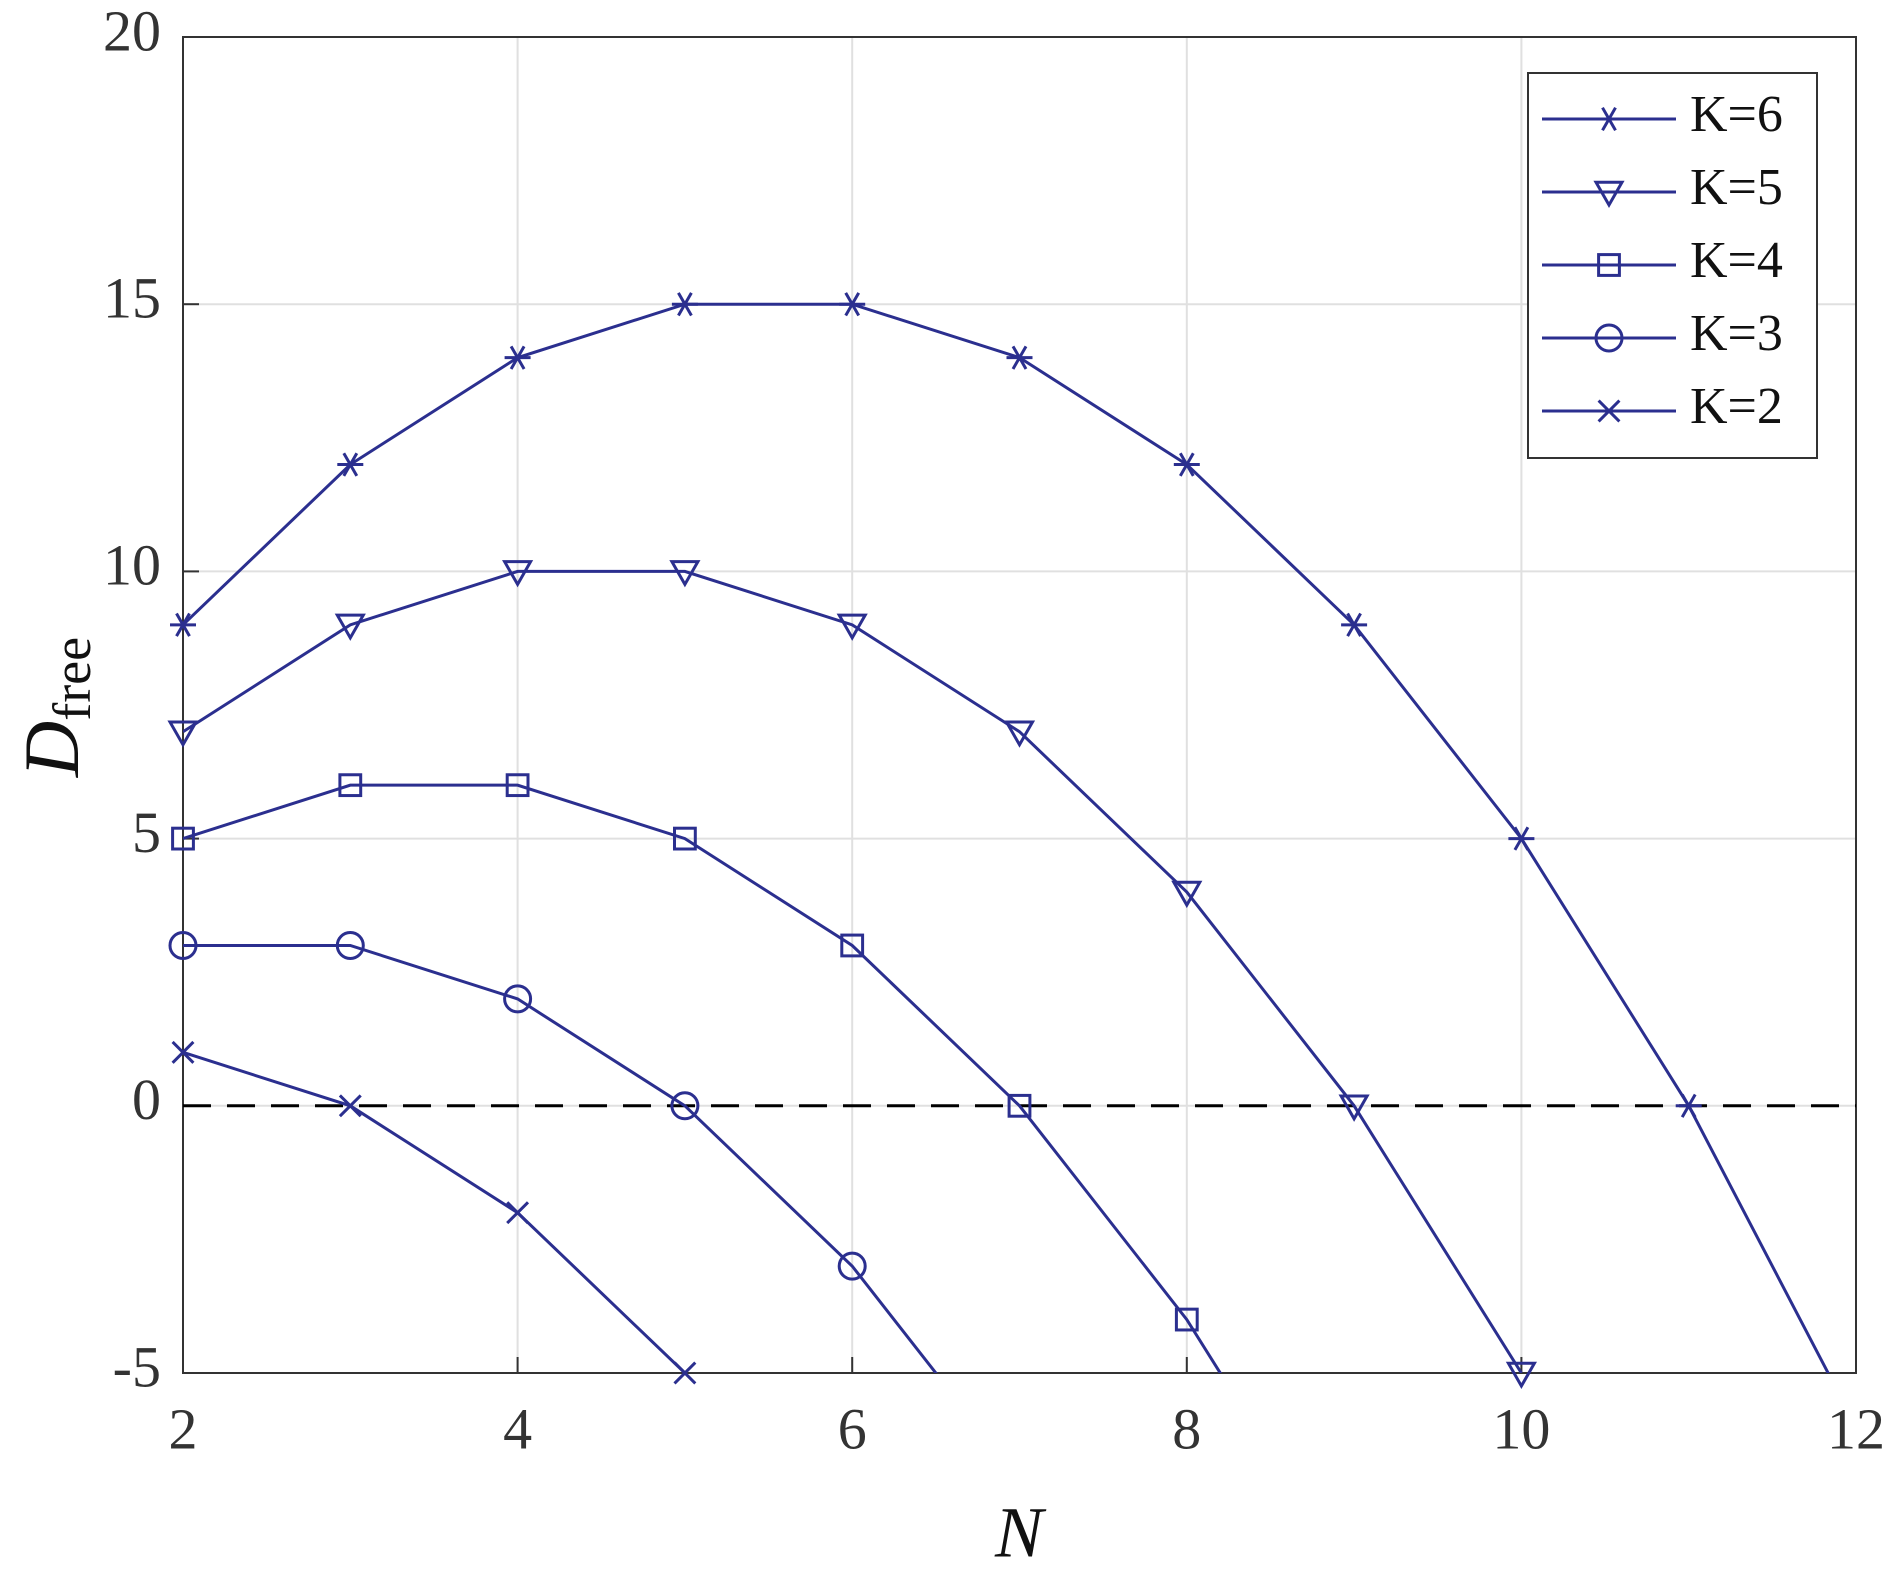  Describe the element at coordinates (517, 1428) in the screenshot. I see `x-tick-label: 4` at that location.